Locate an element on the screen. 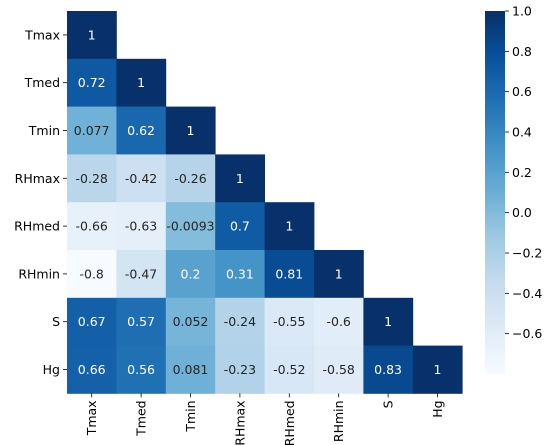  cell-value-label-RHmin-Tmax: -0.8 is located at coordinates (92, 273).